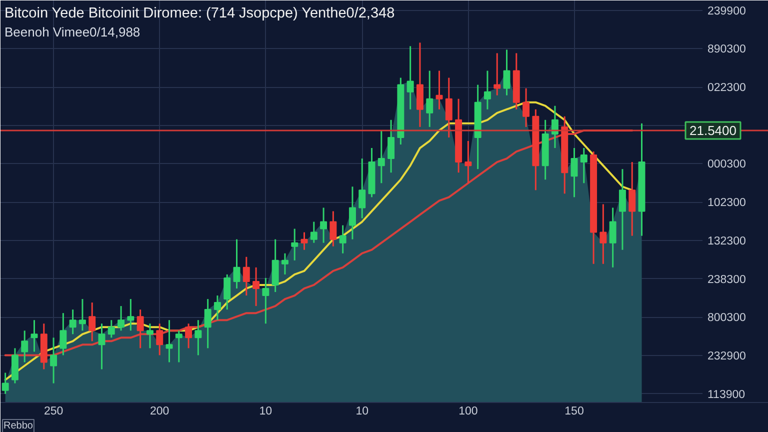 The width and height of the screenshot is (768, 432). Describe the element at coordinates (713, 130) in the screenshot. I see `annotation: 21.5400` at that location.